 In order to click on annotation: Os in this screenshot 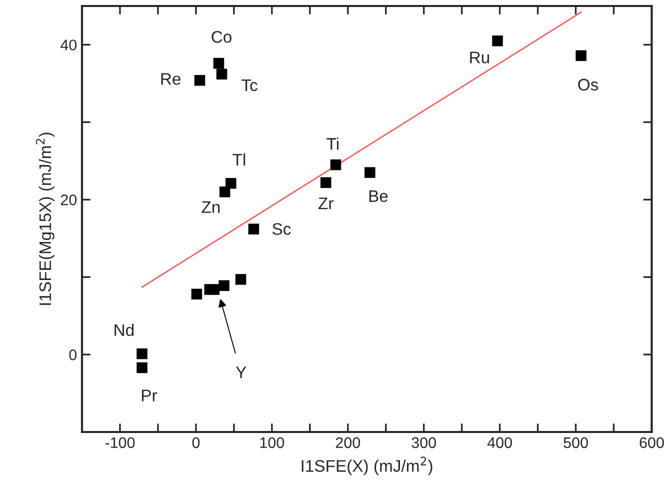, I will do `click(588, 84)`.